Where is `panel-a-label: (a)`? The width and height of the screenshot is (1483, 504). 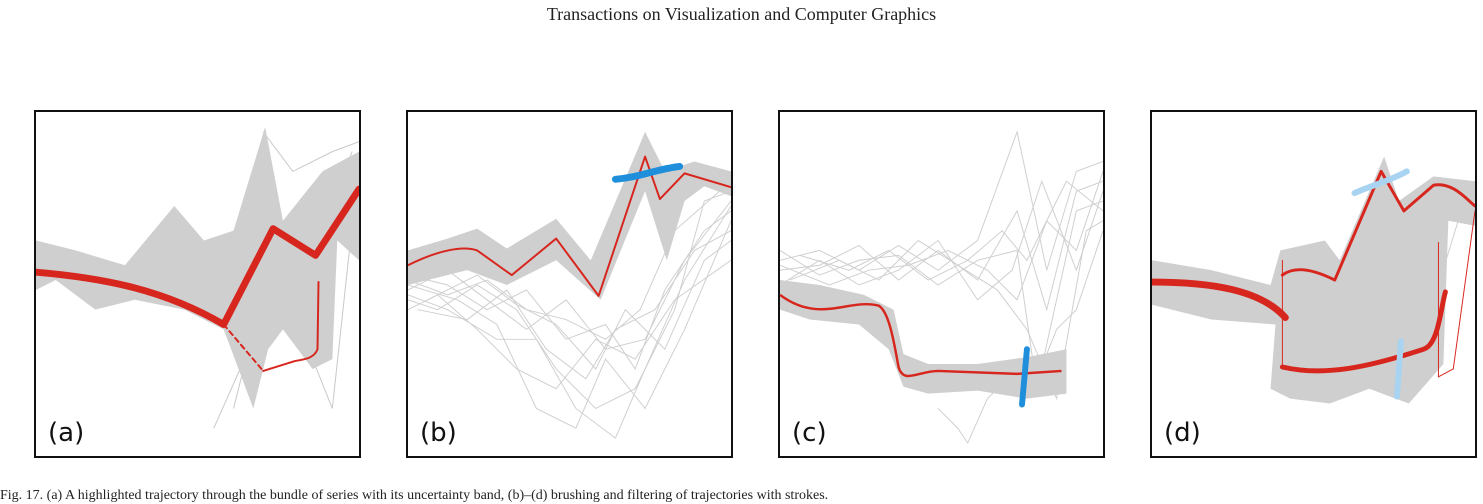
panel-a-label: (a) is located at coordinates (66, 433).